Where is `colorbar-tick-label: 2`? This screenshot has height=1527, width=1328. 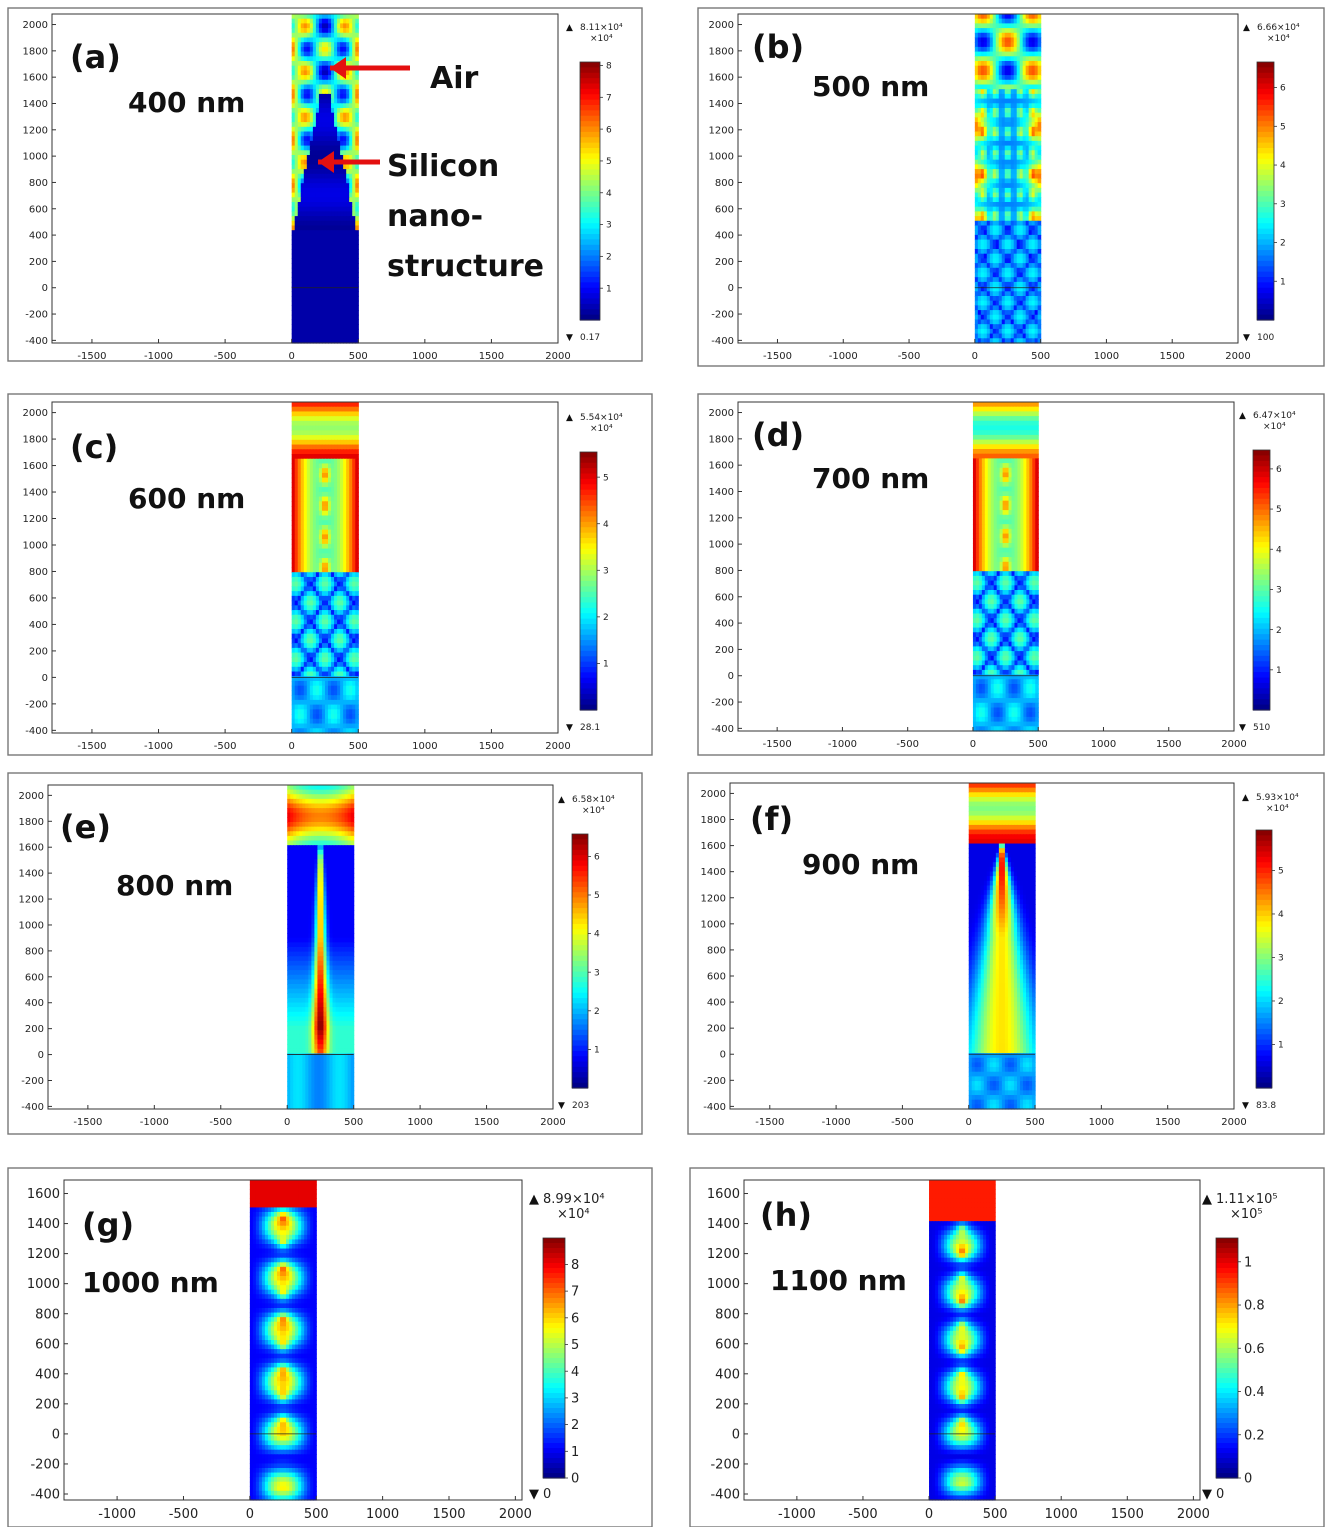 colorbar-tick-label: 2 is located at coordinates (606, 618).